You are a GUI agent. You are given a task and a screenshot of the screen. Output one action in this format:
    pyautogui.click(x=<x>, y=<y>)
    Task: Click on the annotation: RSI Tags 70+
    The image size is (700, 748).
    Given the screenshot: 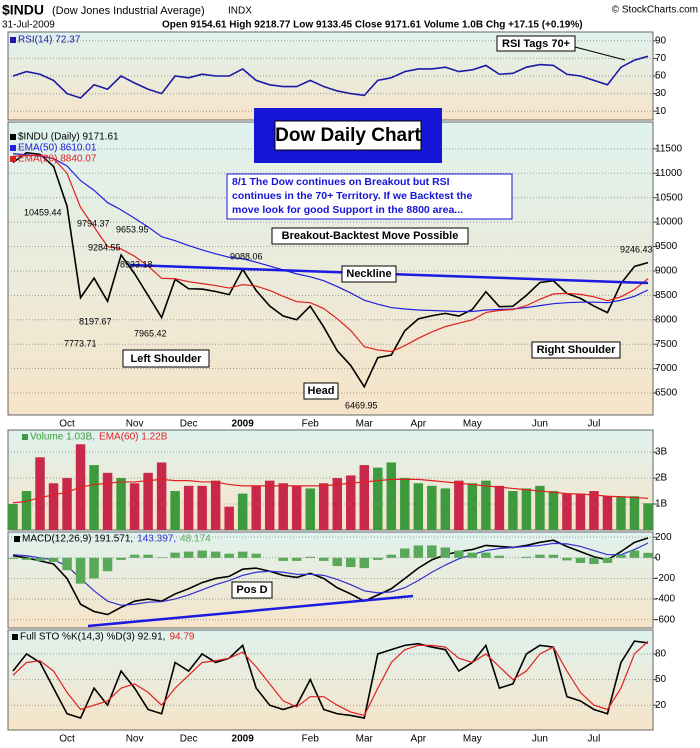 What is the action you would take?
    pyautogui.click(x=536, y=44)
    